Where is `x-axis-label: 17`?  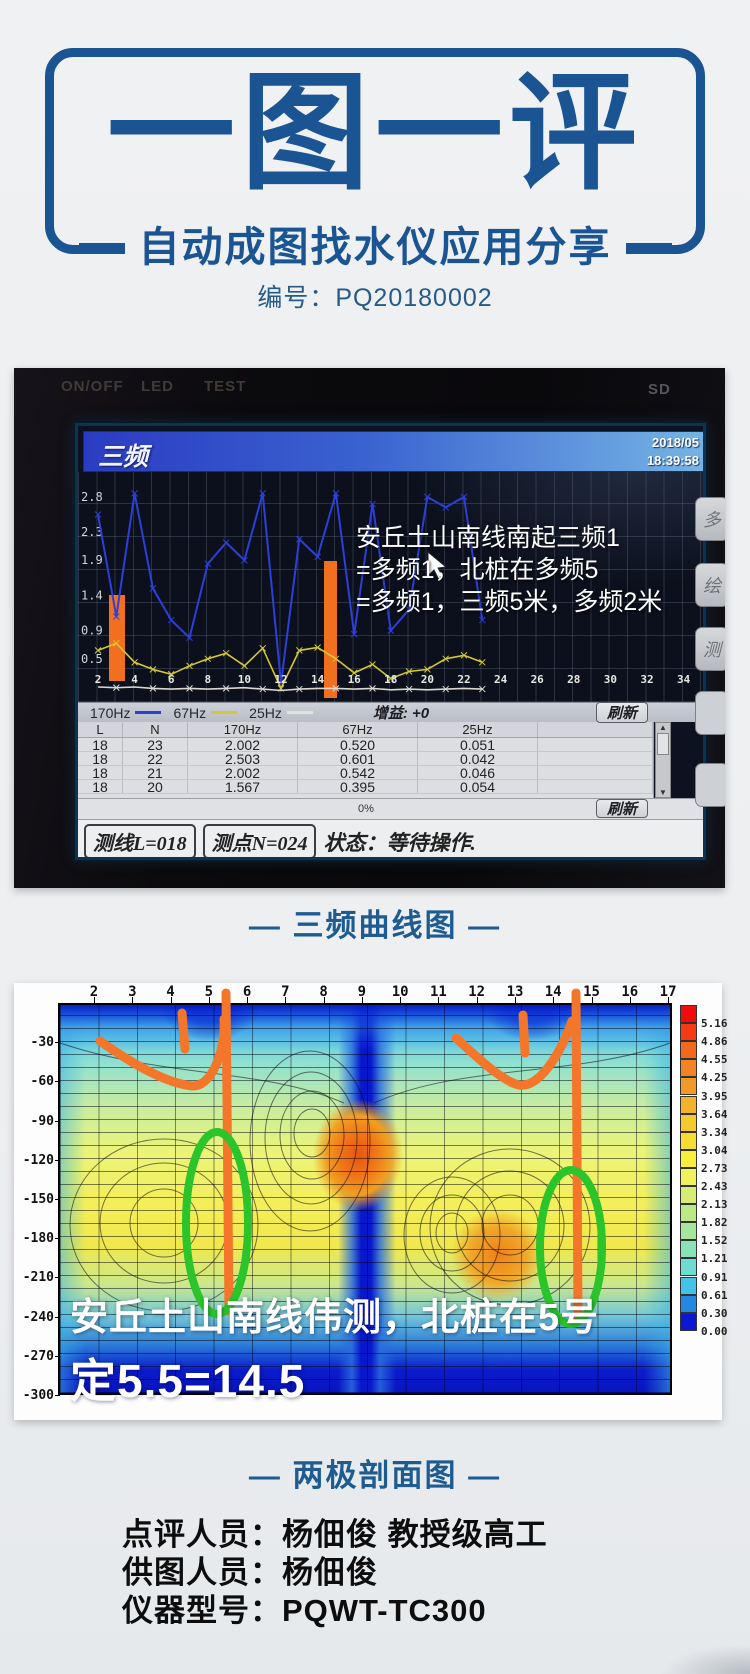 x-axis-label: 17 is located at coordinates (668, 992).